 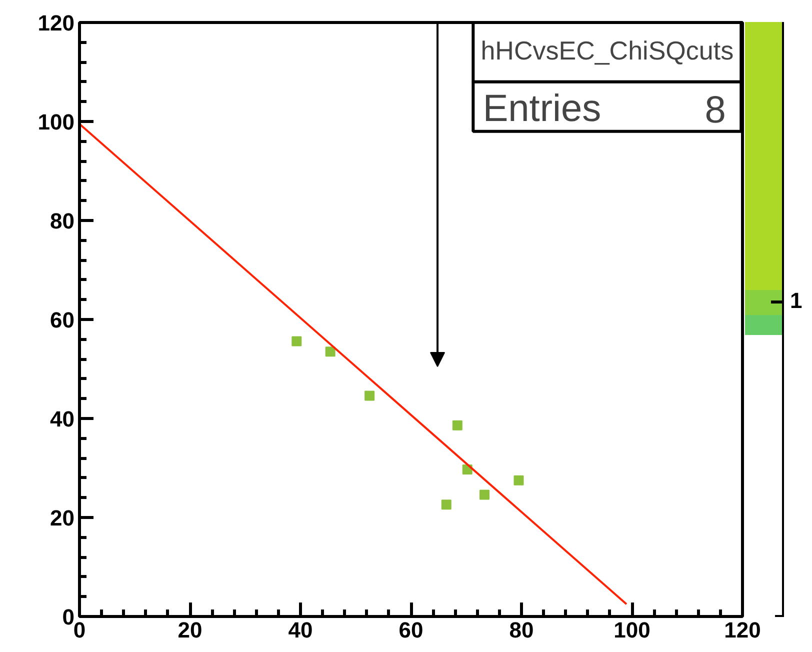 What do you see at coordinates (300, 630) in the screenshot?
I see `x-tick-label: 40` at bounding box center [300, 630].